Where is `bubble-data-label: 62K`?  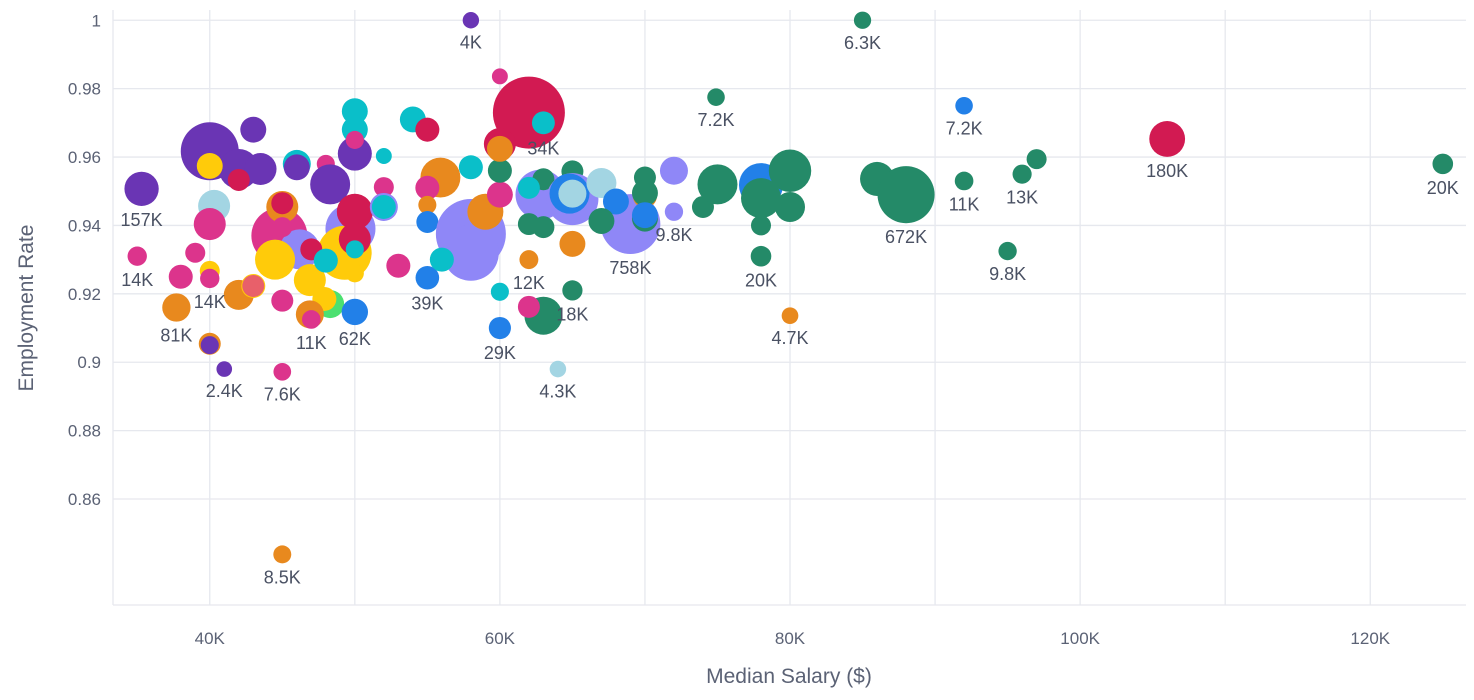 bubble-data-label: 62K is located at coordinates (355, 339).